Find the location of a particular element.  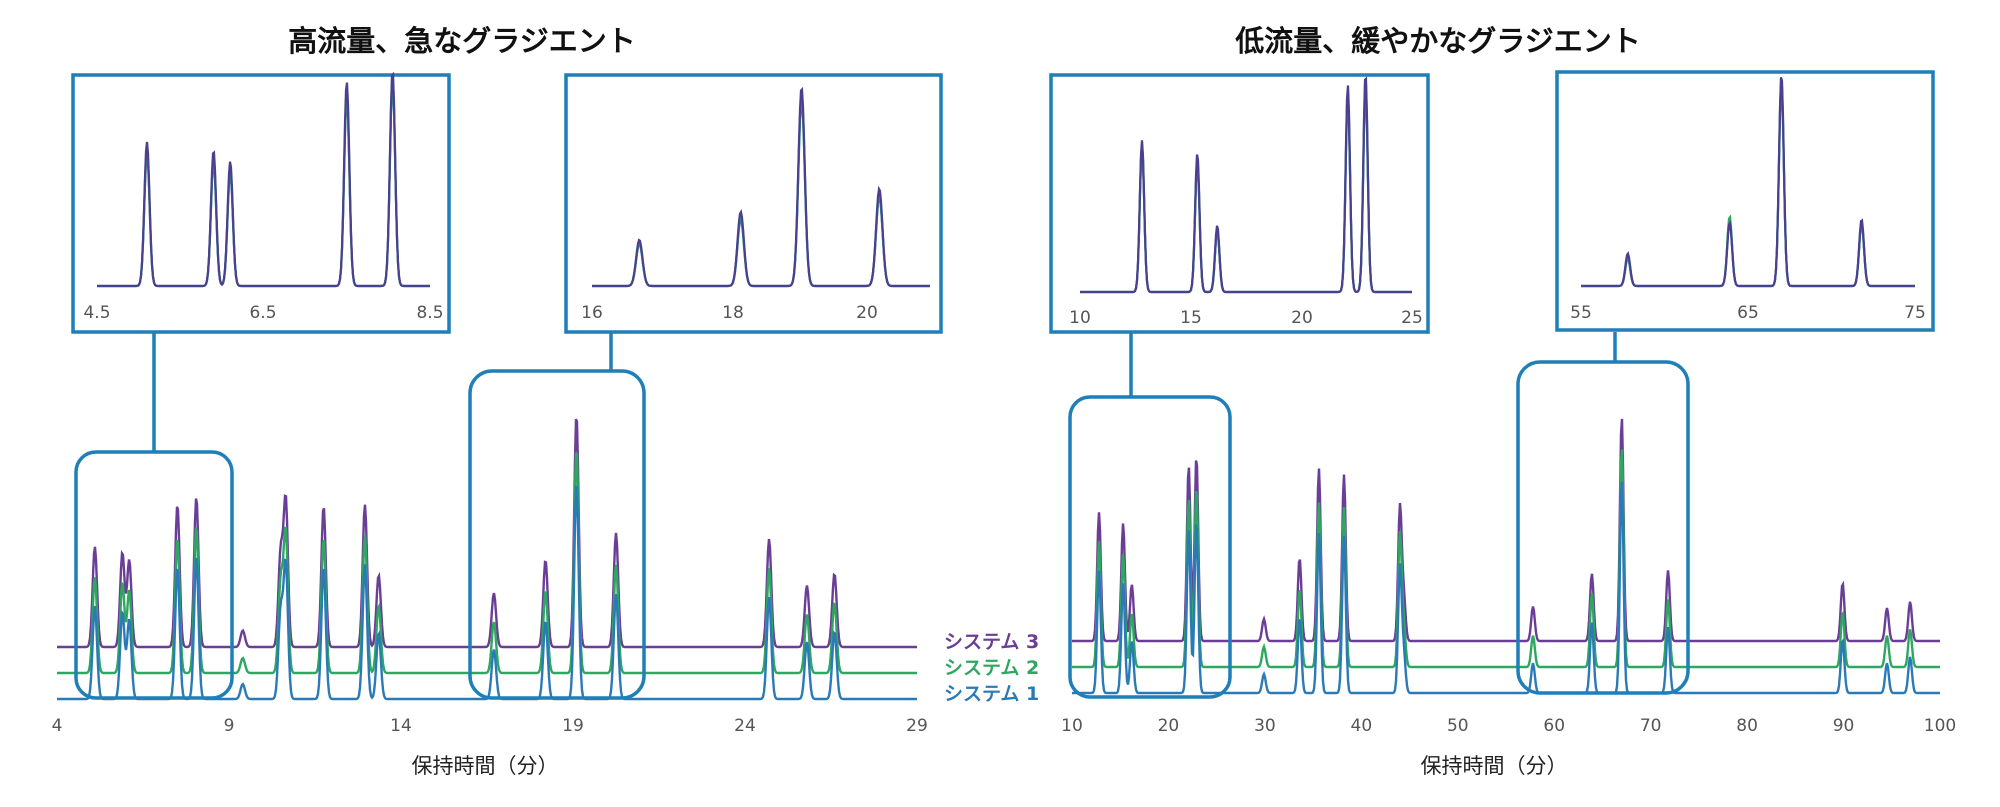

inset-tick-label: 8.5 is located at coordinates (429, 313).